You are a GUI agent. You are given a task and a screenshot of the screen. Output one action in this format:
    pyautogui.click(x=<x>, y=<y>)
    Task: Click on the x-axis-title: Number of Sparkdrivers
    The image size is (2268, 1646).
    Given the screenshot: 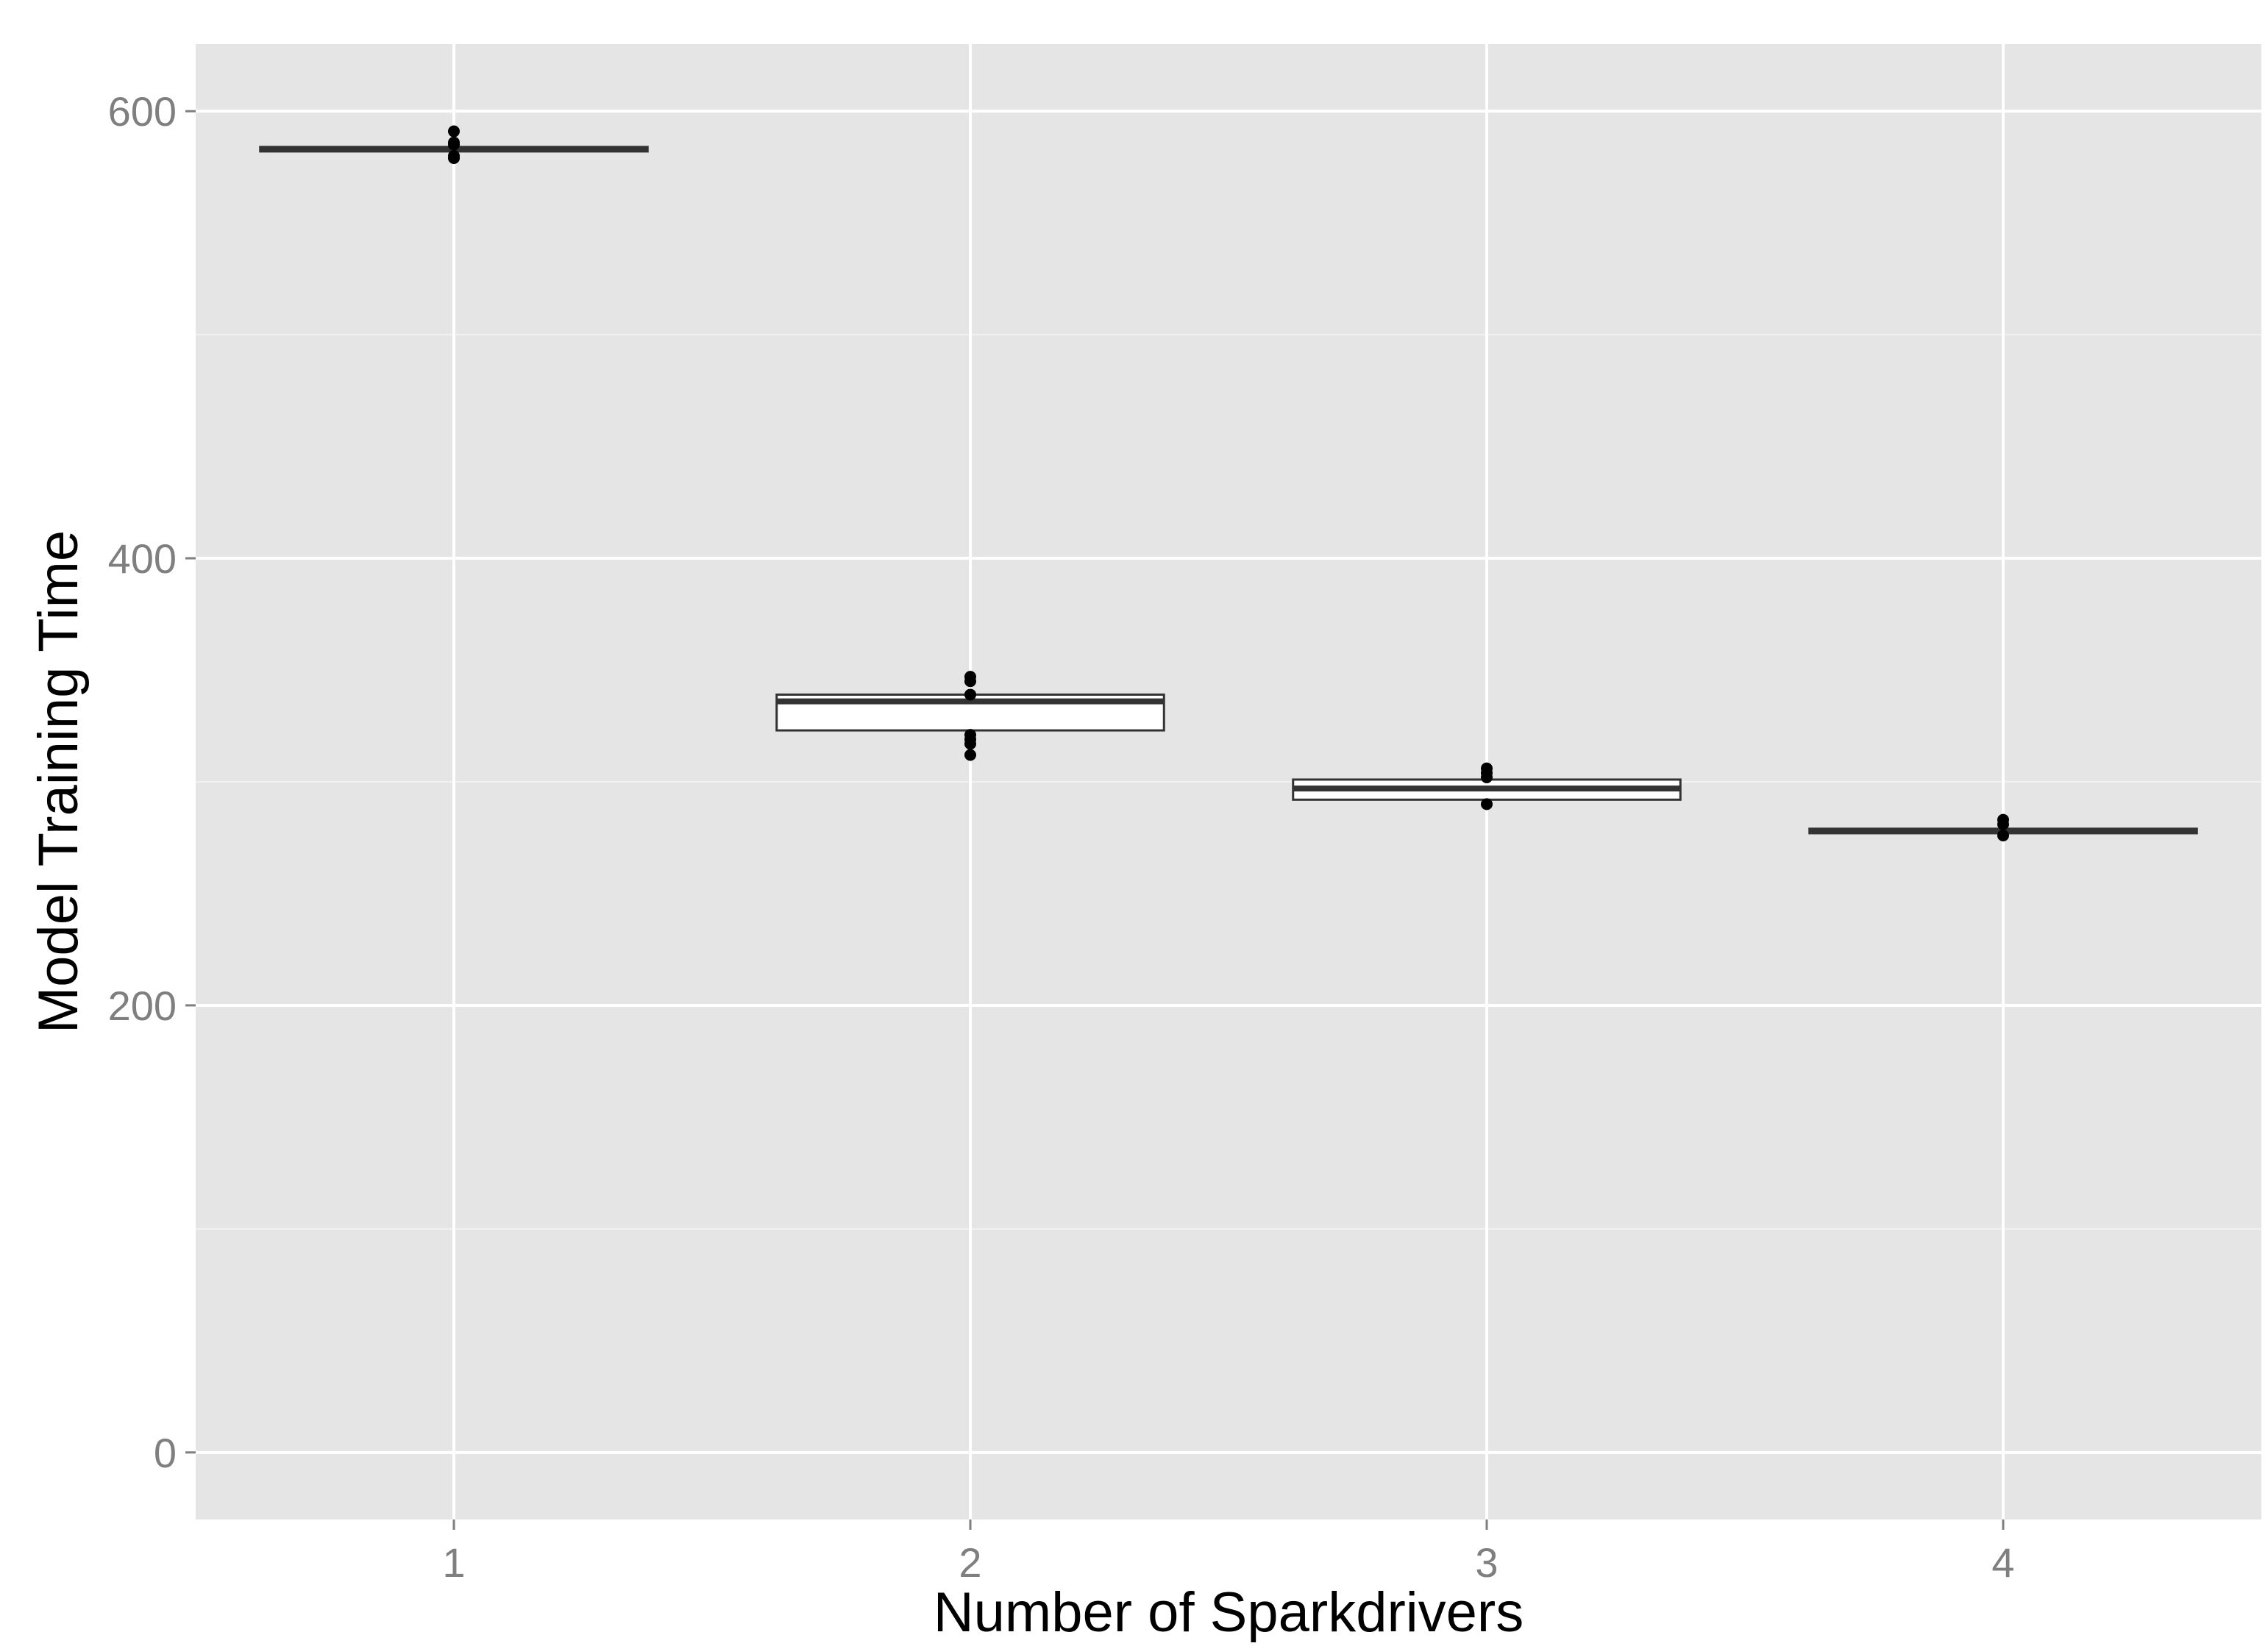 What is the action you would take?
    pyautogui.click(x=1229, y=1611)
    